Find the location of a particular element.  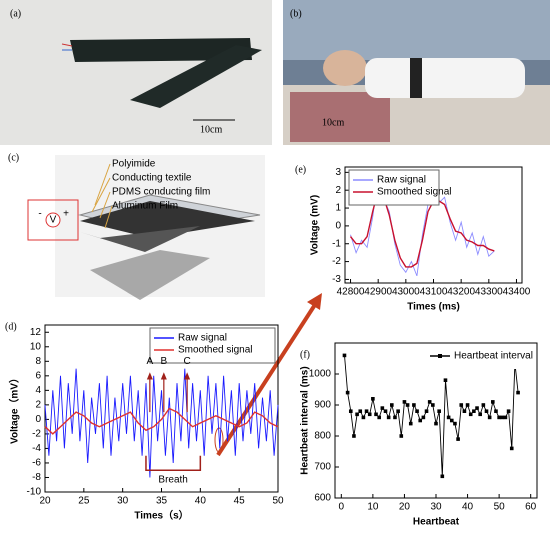

y-tick-label: 1 is located at coordinates (338, 208).